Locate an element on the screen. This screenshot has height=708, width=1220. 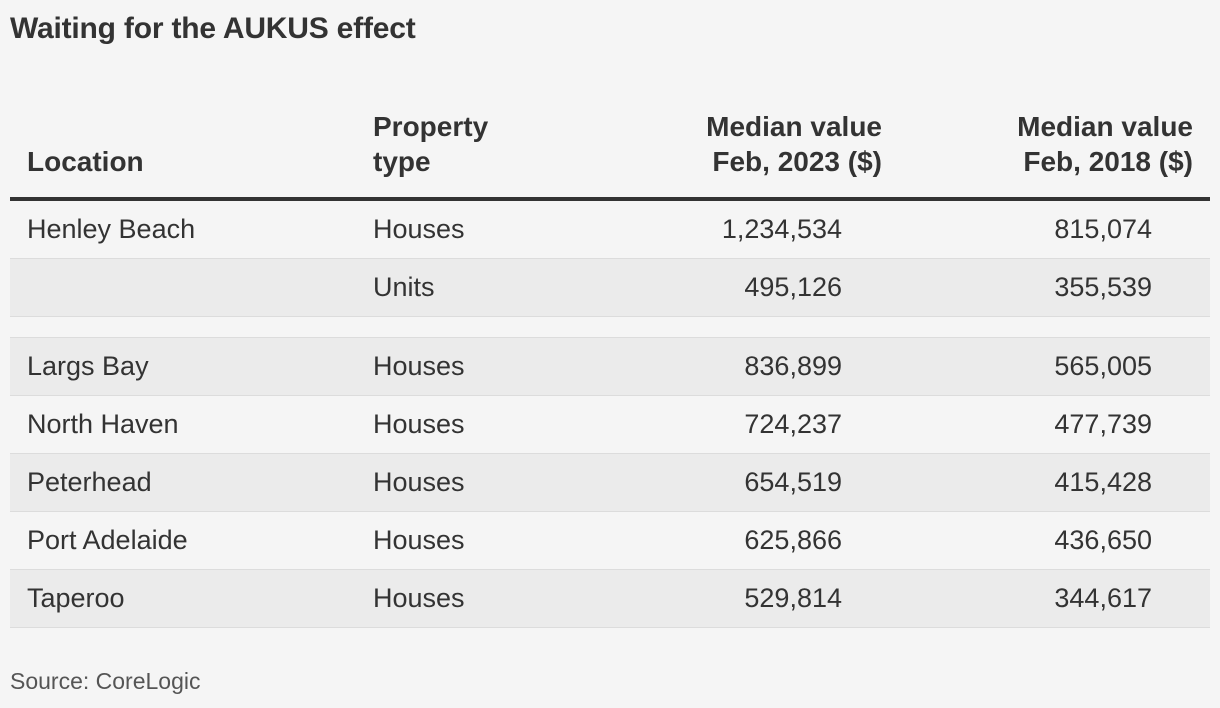
table-row: Taperoo Houses 529,814 344,617 is located at coordinates (610, 598).